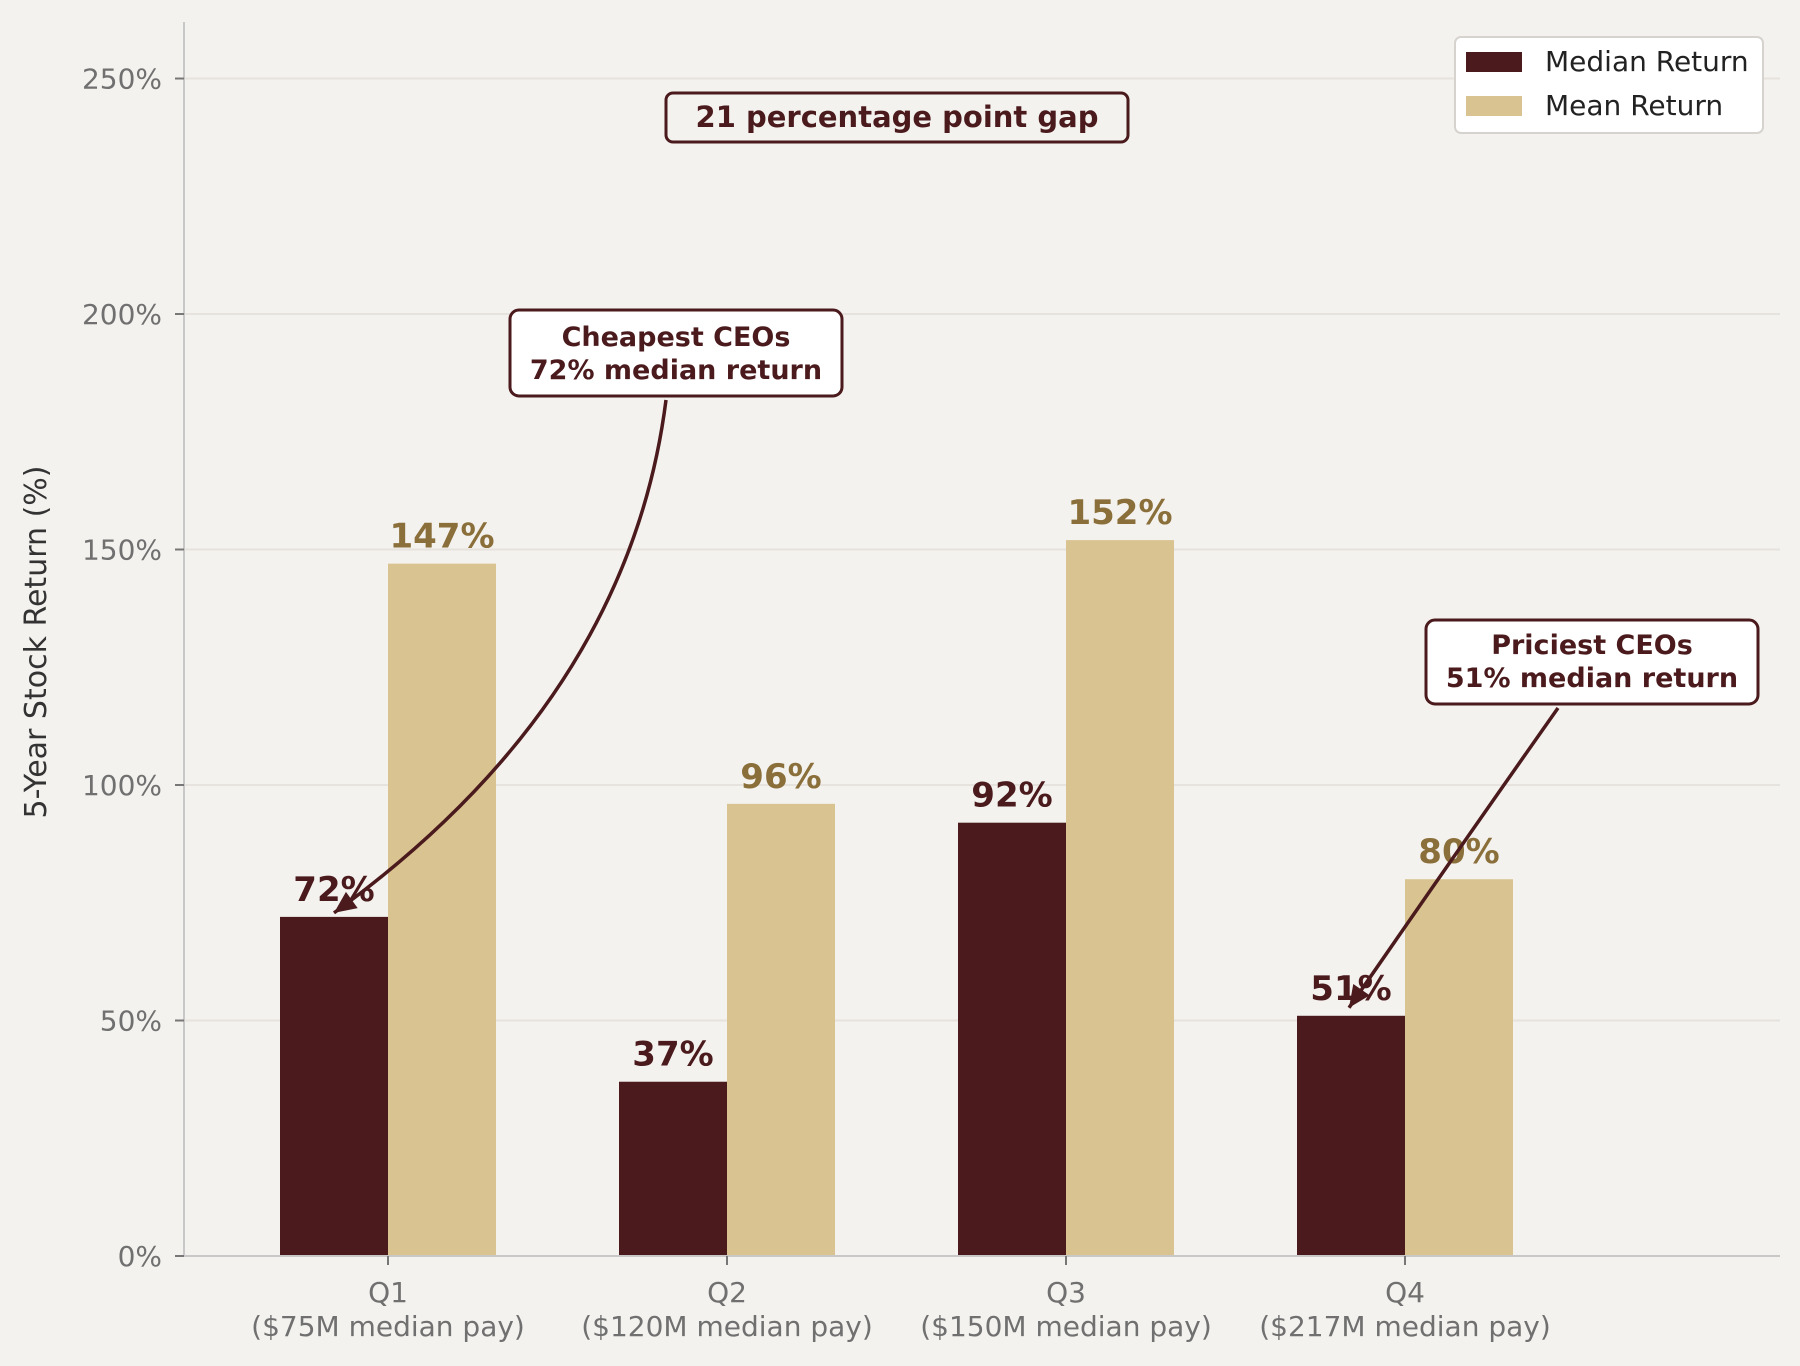 This screenshot has height=1366, width=1800. What do you see at coordinates (140, 1256) in the screenshot?
I see `y-tick-label: 0%` at bounding box center [140, 1256].